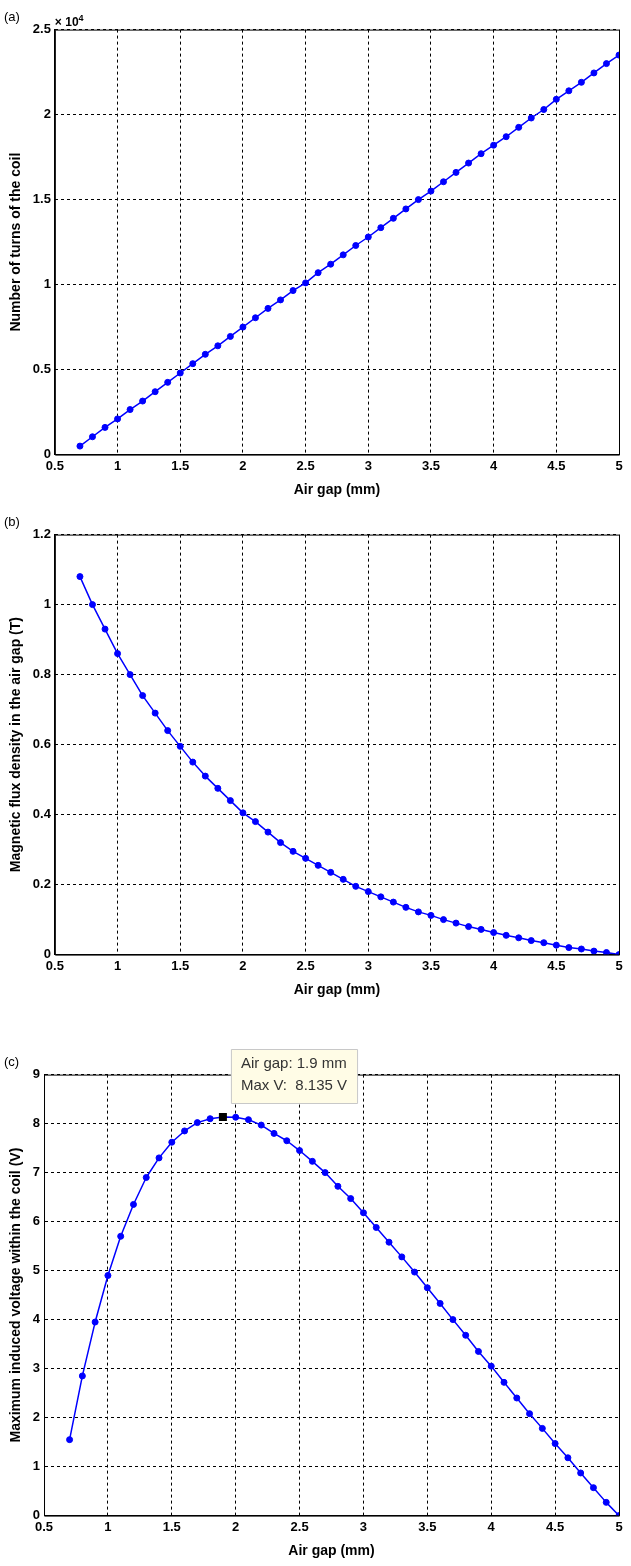 The height and width of the screenshot is (1566, 631). Describe the element at coordinates (294, 1073) in the screenshot. I see `annotation: Air gap: 1.9 mm Max V: 8.135 V` at that location.